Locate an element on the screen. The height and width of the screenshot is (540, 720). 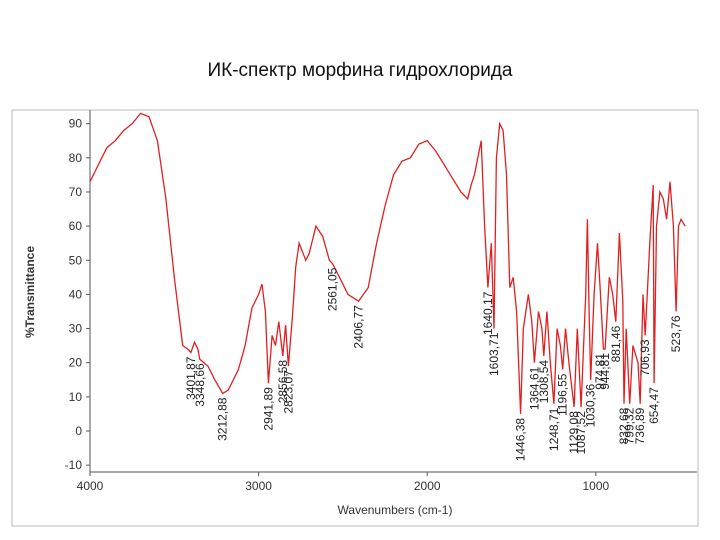
peak-label: 1364,61 is located at coordinates (534, 388).